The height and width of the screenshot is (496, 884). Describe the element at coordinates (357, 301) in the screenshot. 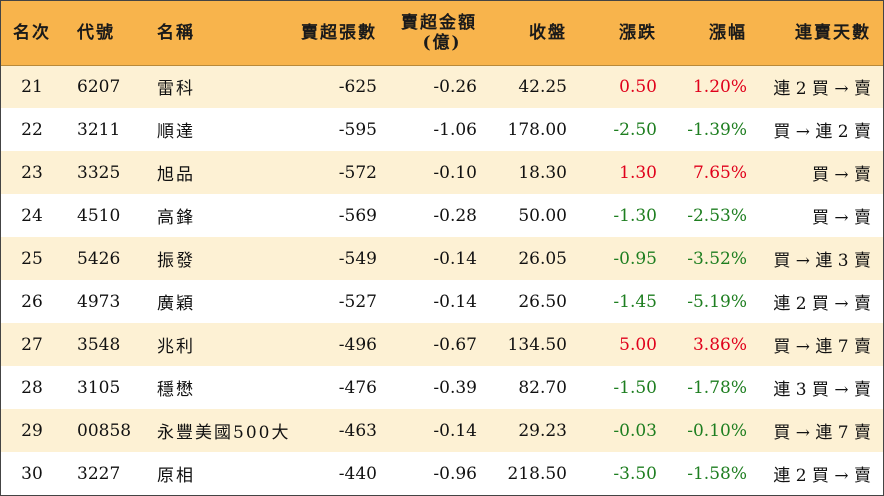

I see `cell-oversold-lots: -527` at that location.